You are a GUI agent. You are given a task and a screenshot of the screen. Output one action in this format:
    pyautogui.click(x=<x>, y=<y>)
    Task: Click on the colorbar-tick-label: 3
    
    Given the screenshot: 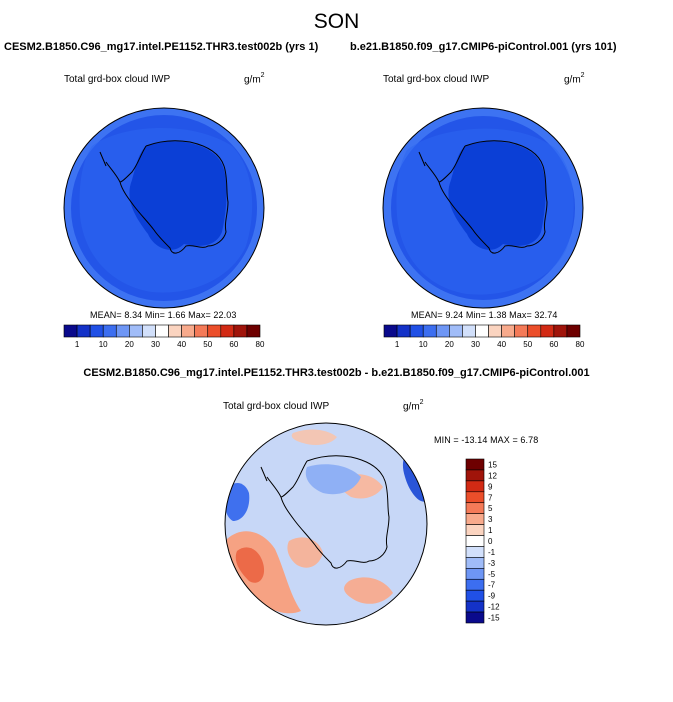 What is the action you would take?
    pyautogui.click(x=490, y=519)
    